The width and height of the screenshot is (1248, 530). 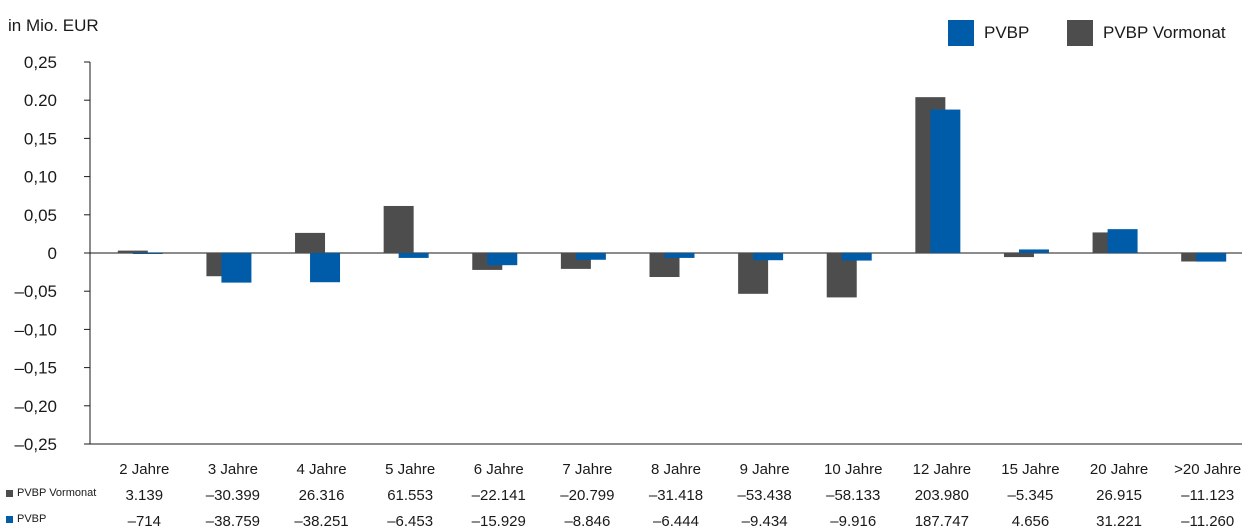 I want to click on y-tick-label: –0,15, so click(x=35, y=368).